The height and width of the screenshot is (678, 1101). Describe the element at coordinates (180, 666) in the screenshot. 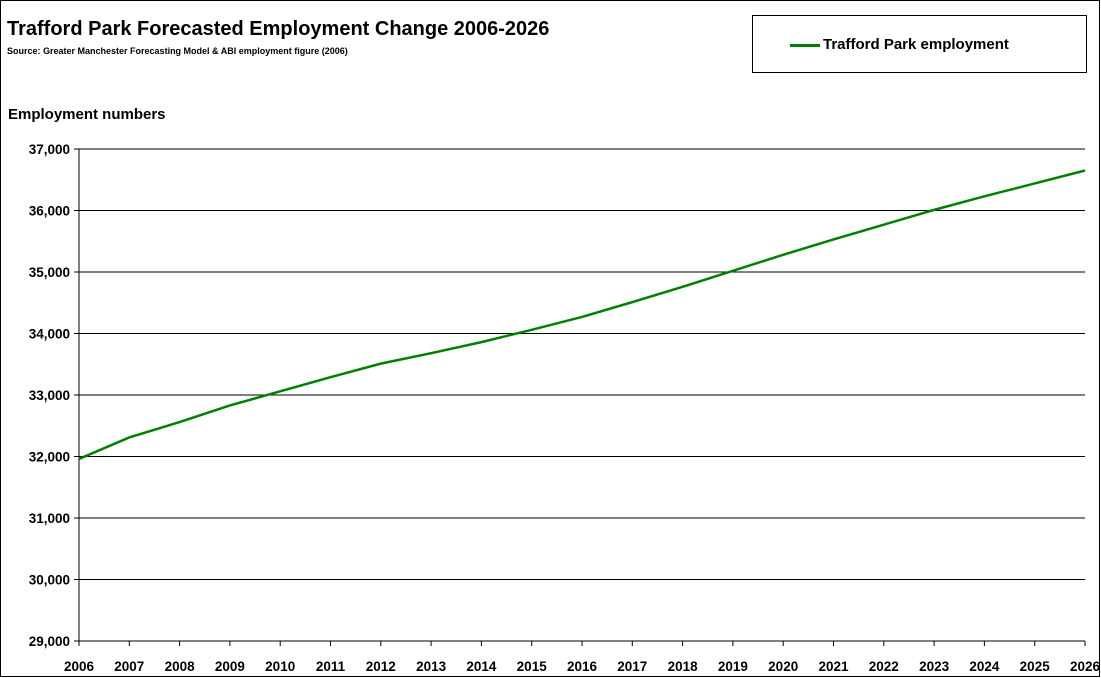

I see `x-tick-label: 2008` at that location.